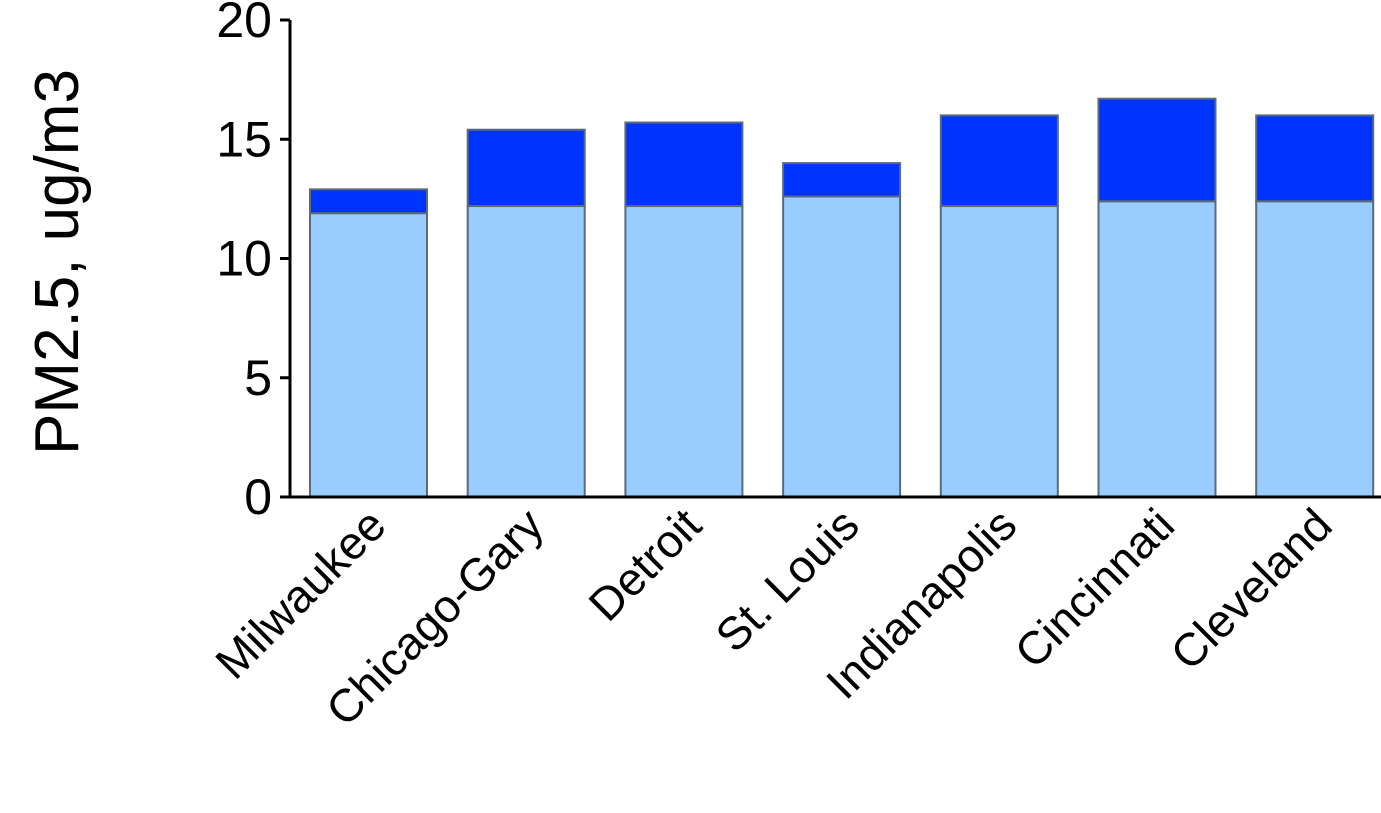 The width and height of the screenshot is (1381, 813). What do you see at coordinates (258, 497) in the screenshot?
I see `y-tick-label: 0` at bounding box center [258, 497].